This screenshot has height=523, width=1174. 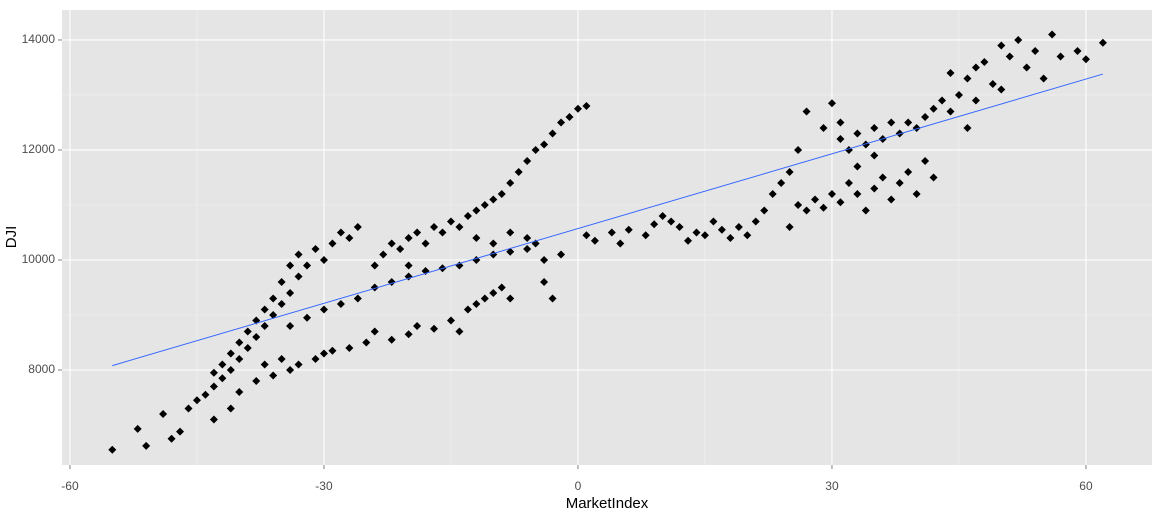 What do you see at coordinates (832, 486) in the screenshot?
I see `x-tick-label: 30` at bounding box center [832, 486].